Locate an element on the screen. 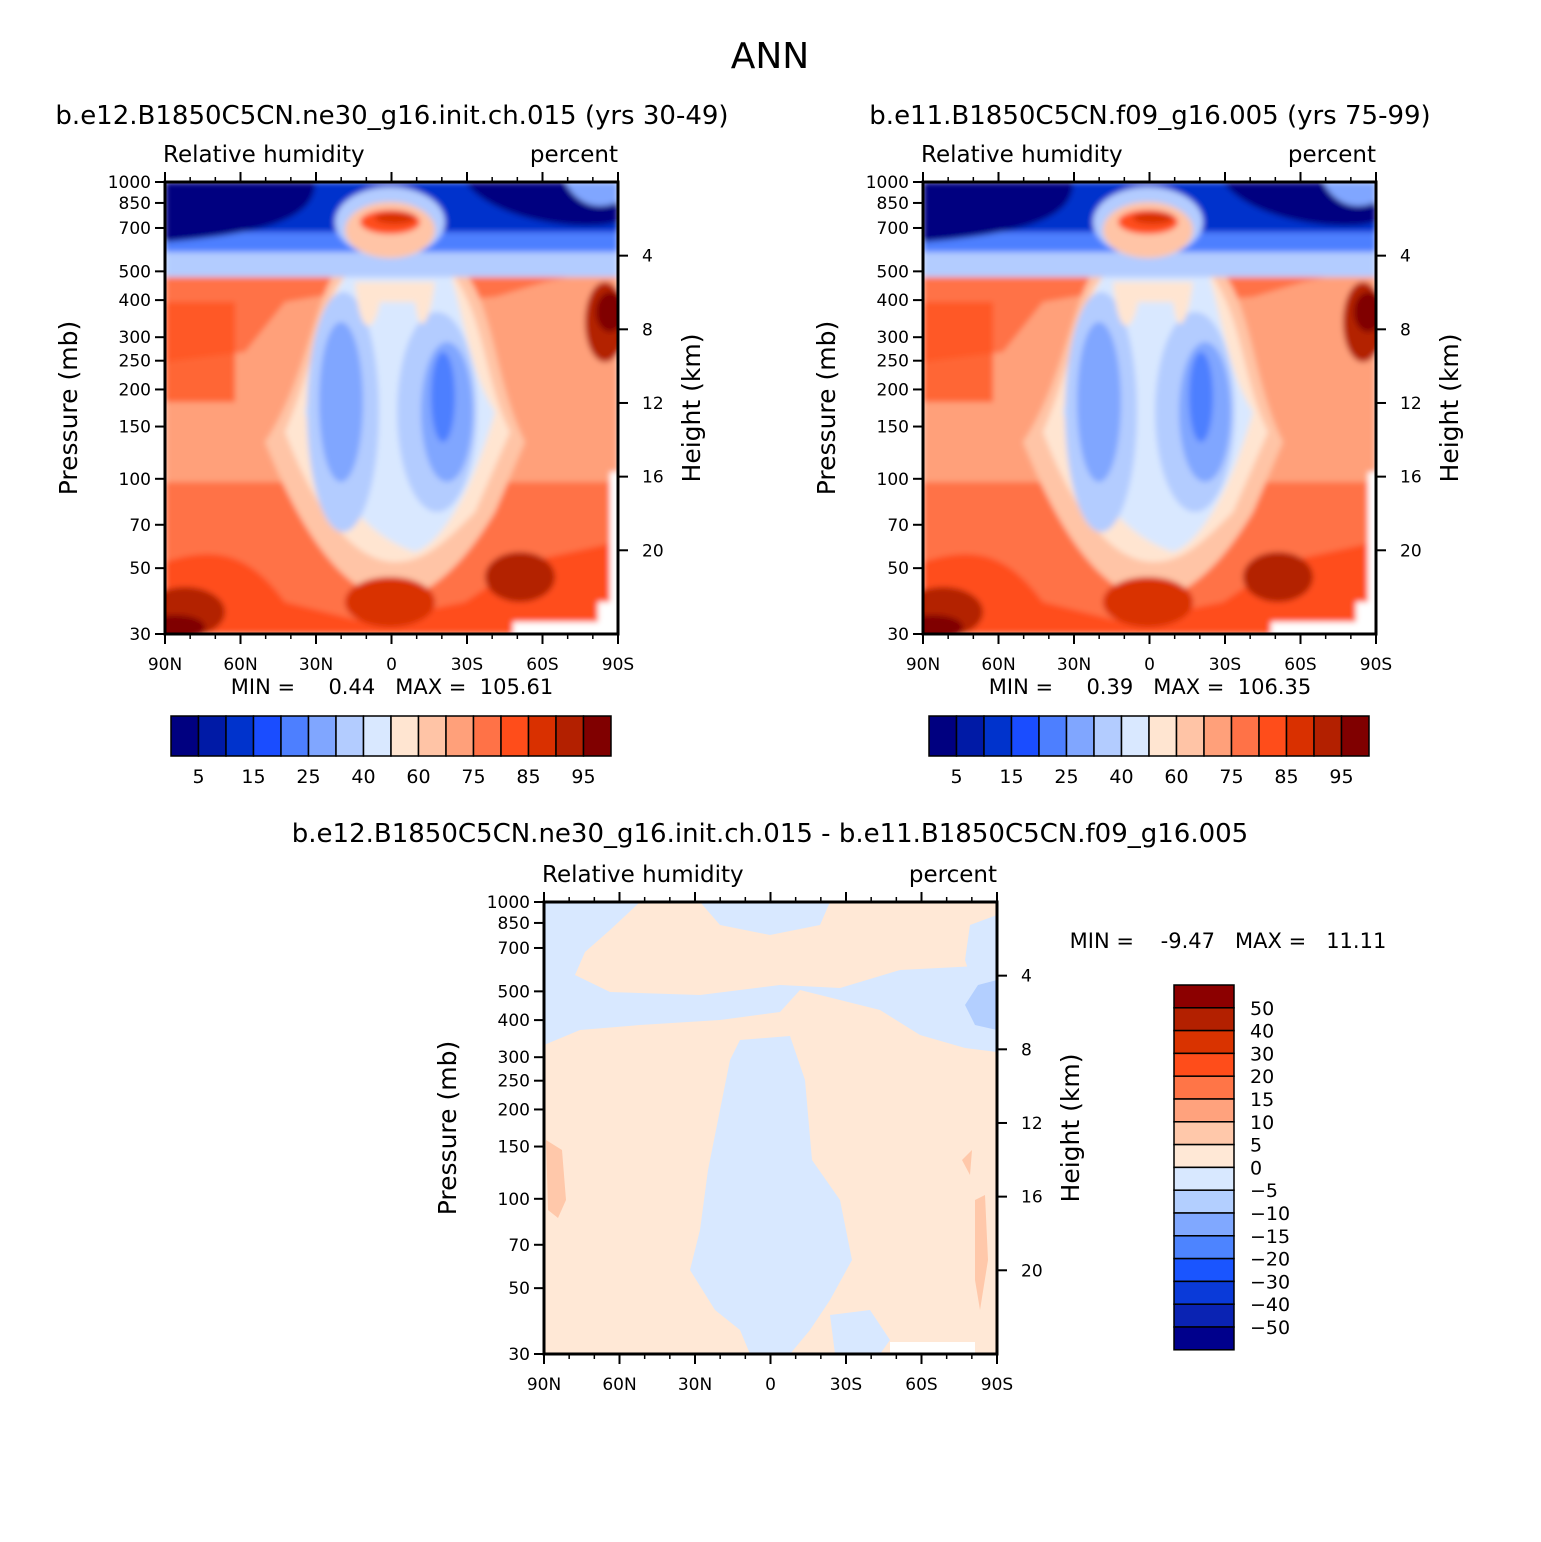 Image resolution: width=1541 pixels, height=1542 pixels. colorbar-label: 60 is located at coordinates (418, 777).